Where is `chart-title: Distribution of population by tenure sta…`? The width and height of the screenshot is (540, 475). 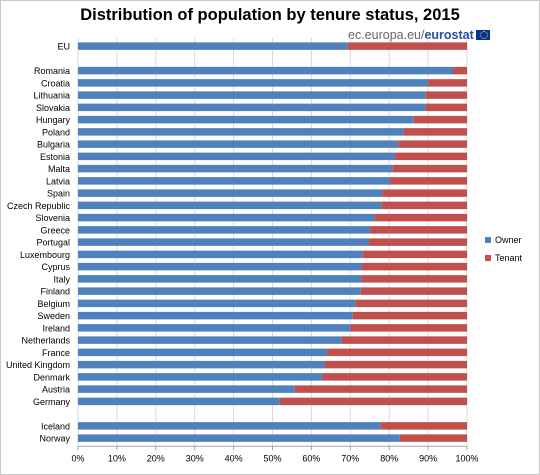 chart-title: Distribution of population by tenure sta… is located at coordinates (270, 15).